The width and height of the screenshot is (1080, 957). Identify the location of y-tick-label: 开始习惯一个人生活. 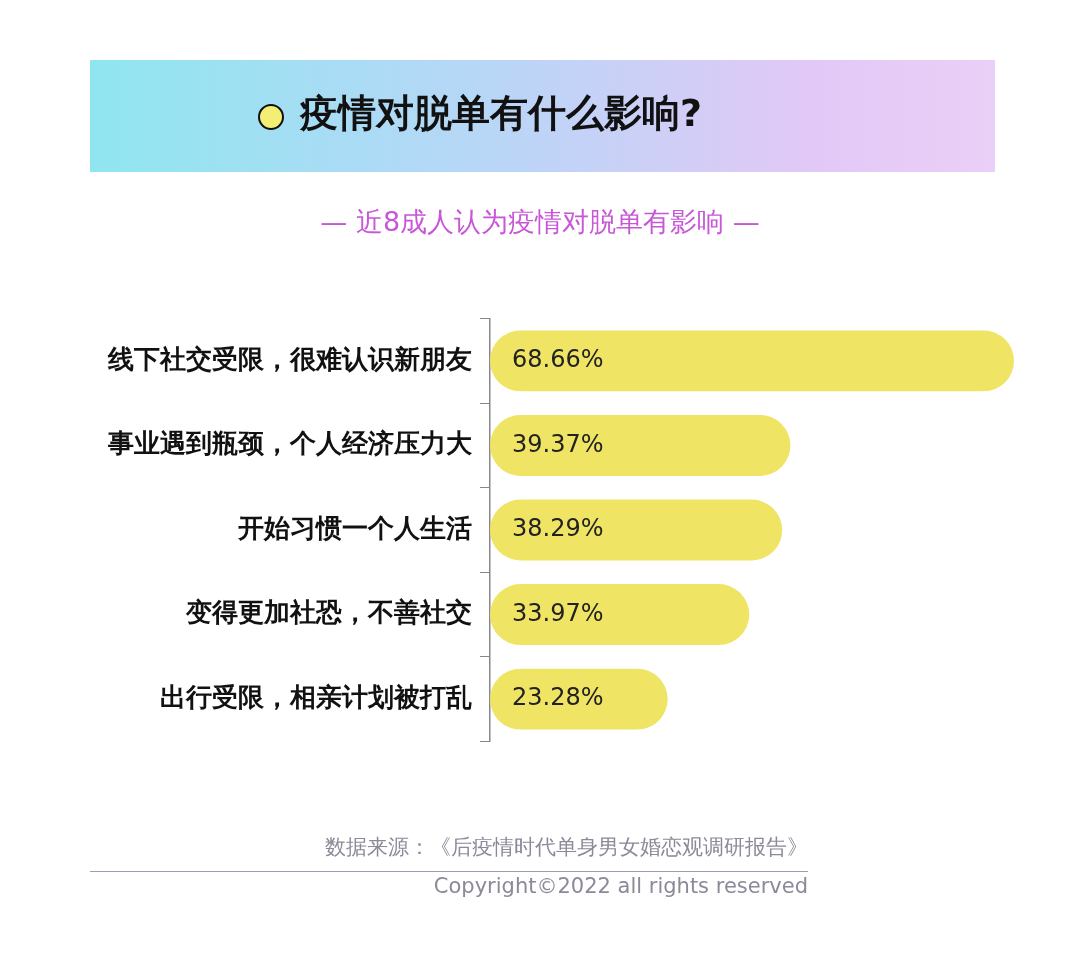
(354, 527).